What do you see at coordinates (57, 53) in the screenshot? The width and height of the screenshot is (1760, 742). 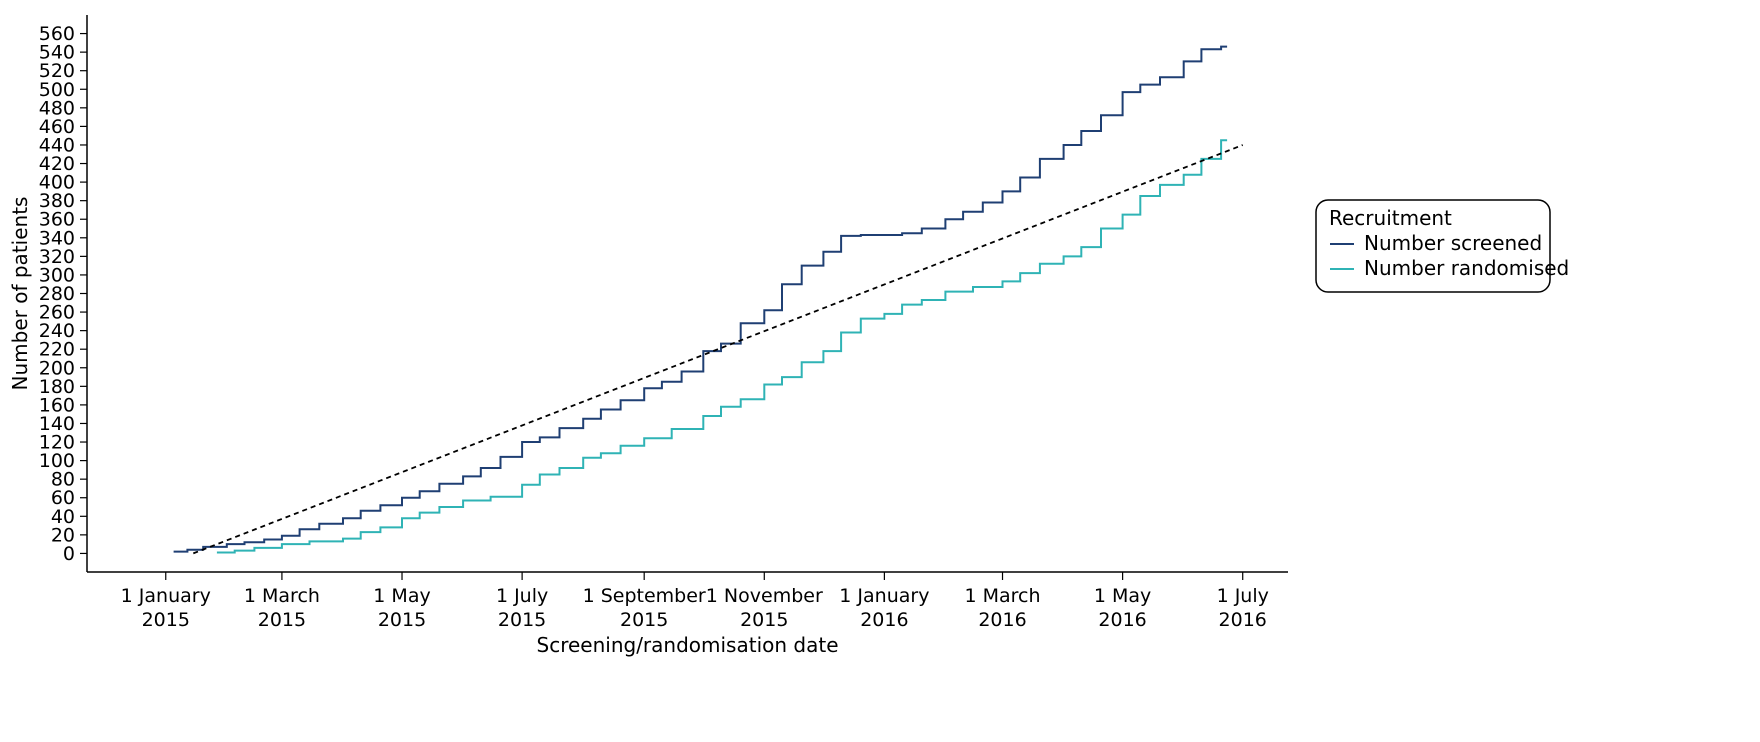 I see `y-tick-label: 540` at bounding box center [57, 53].